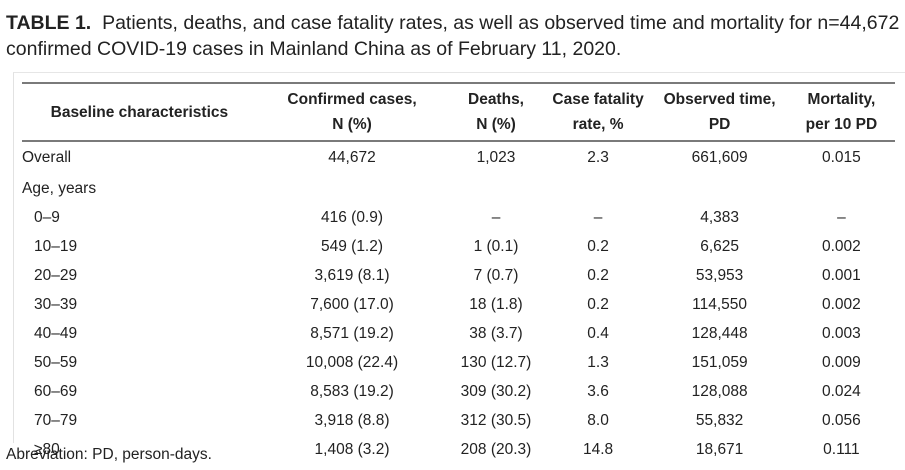  What do you see at coordinates (352, 246) in the screenshot?
I see `cell-cases: 549 (1.2)` at bounding box center [352, 246].